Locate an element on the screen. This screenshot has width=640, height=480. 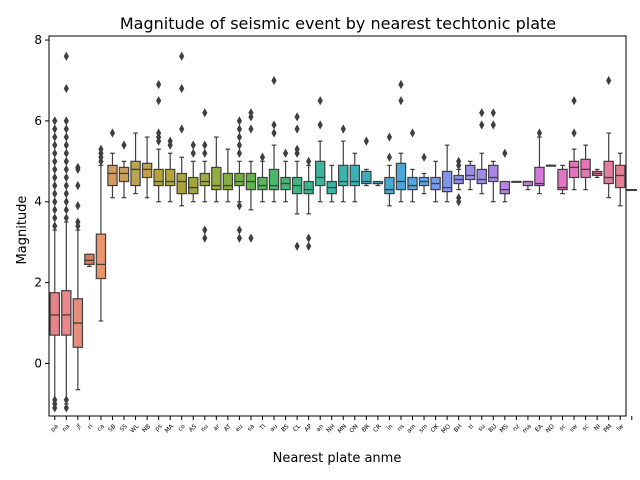
y-tick-label: 4 is located at coordinates (38, 202).